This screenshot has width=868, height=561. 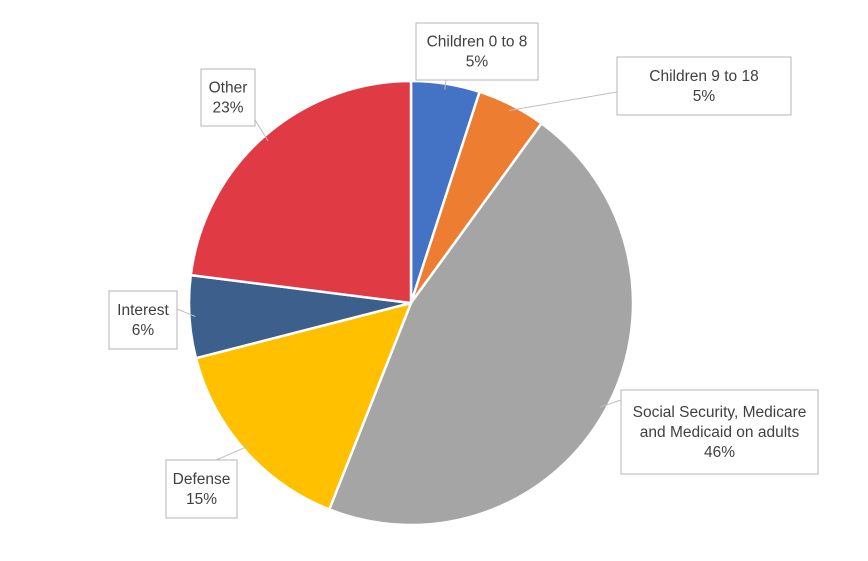 I want to click on data-label-category: and Medicaid on adults, so click(x=720, y=432).